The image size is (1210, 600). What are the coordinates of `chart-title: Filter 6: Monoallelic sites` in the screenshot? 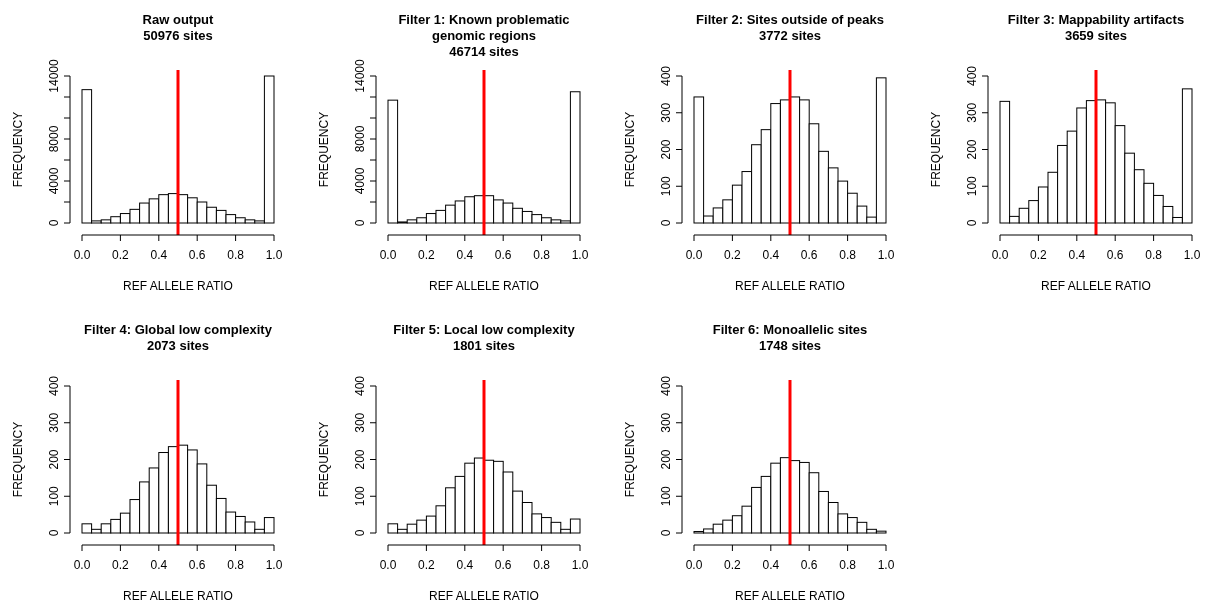 It's located at (790, 329).